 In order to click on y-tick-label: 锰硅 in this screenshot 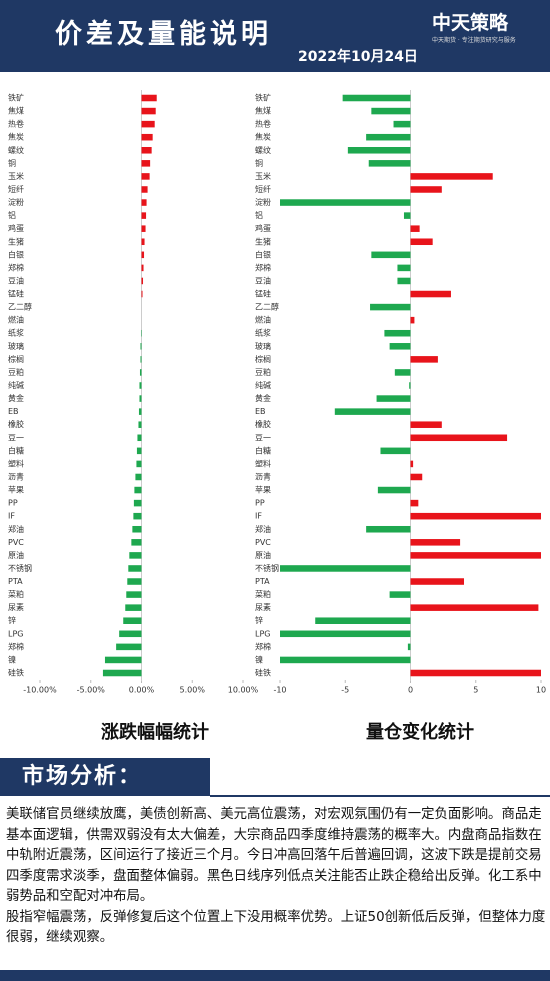, I will do `click(16, 294)`.